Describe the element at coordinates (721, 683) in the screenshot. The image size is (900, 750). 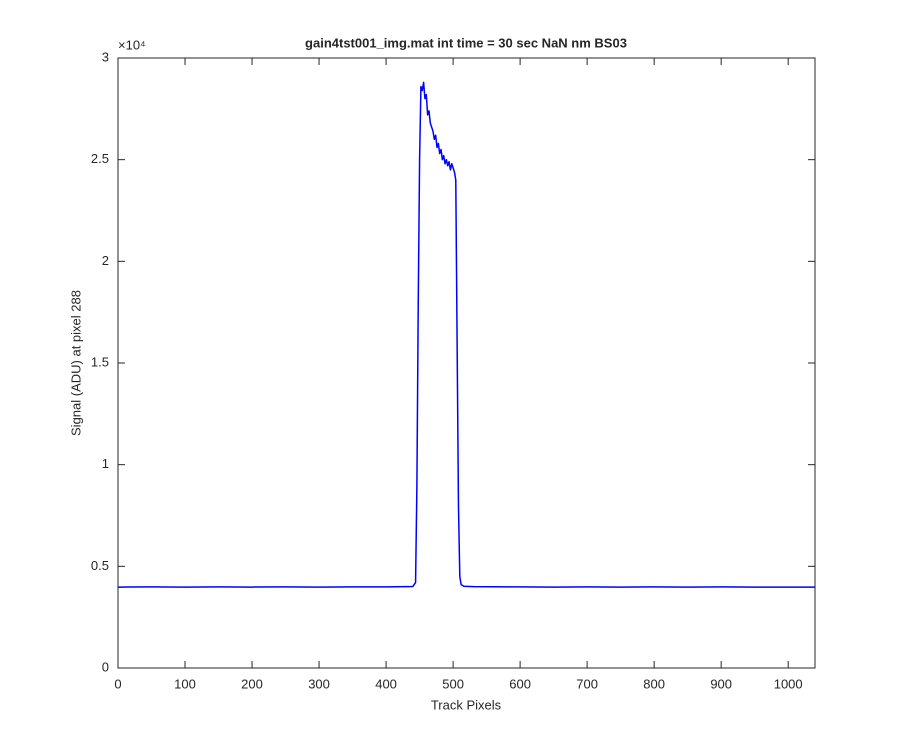
I see `x-tick-label: 900` at that location.